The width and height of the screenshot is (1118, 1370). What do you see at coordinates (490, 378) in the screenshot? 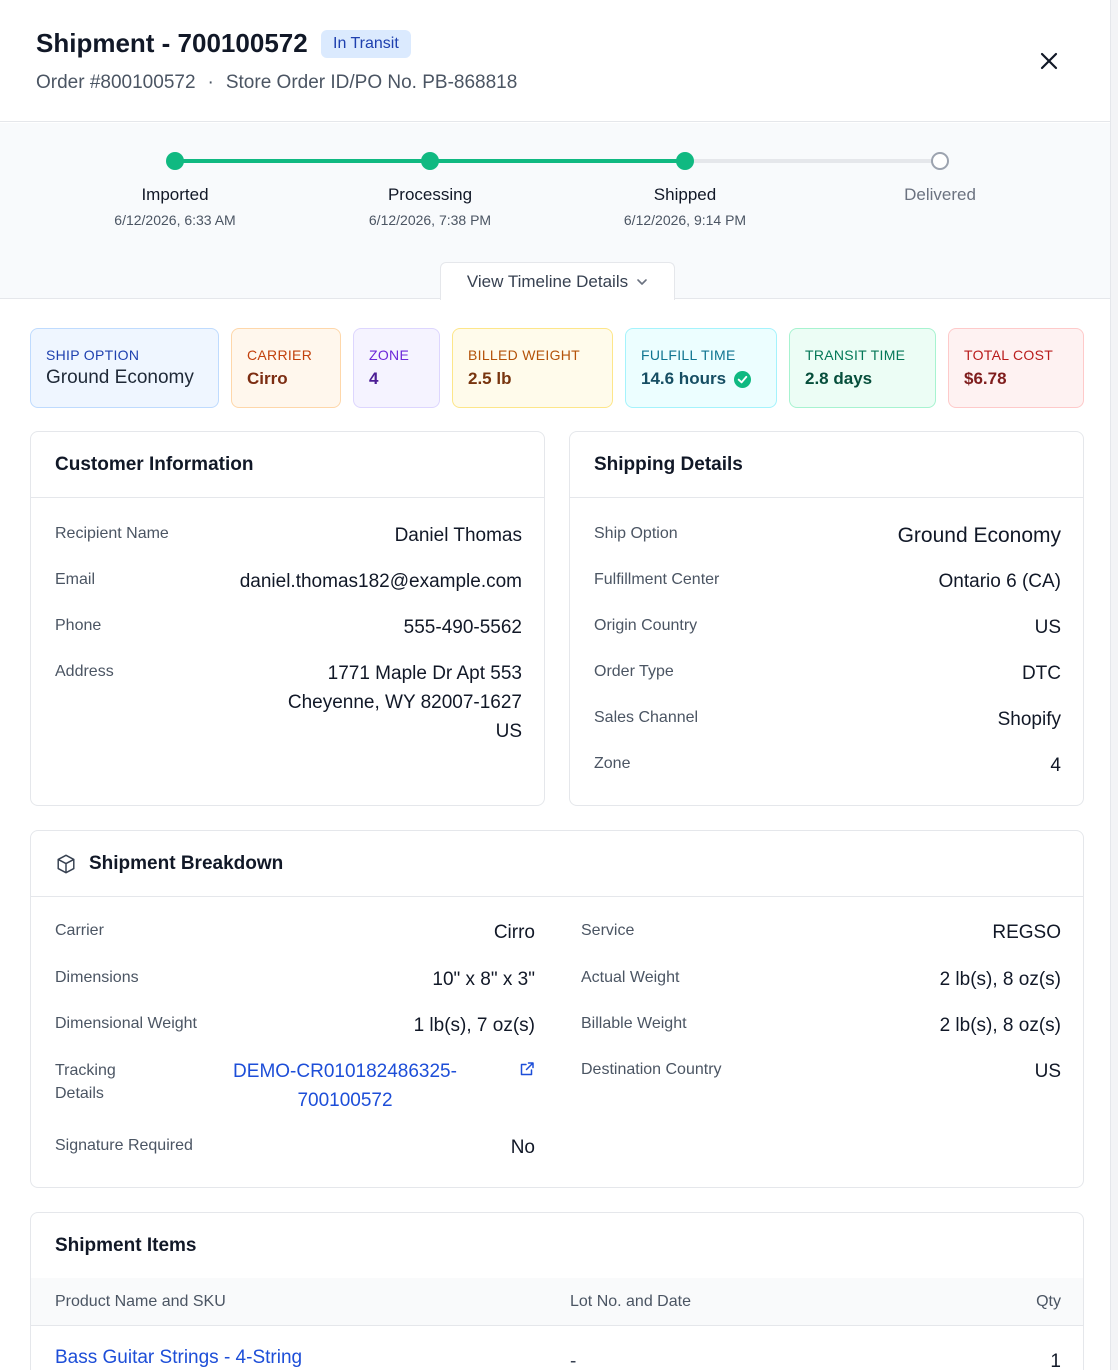
I see `metric-value-text: 2.5 lb` at bounding box center [490, 378].